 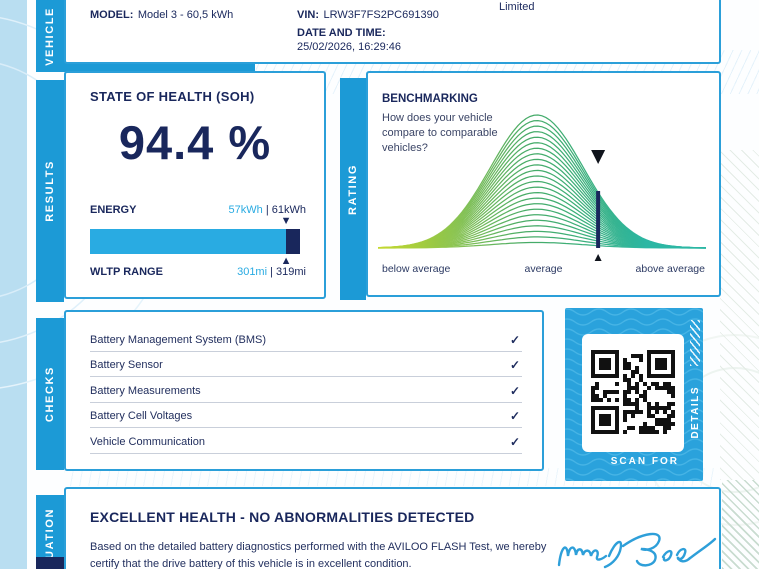 I want to click on energy-bar-fill, so click(x=188, y=241).